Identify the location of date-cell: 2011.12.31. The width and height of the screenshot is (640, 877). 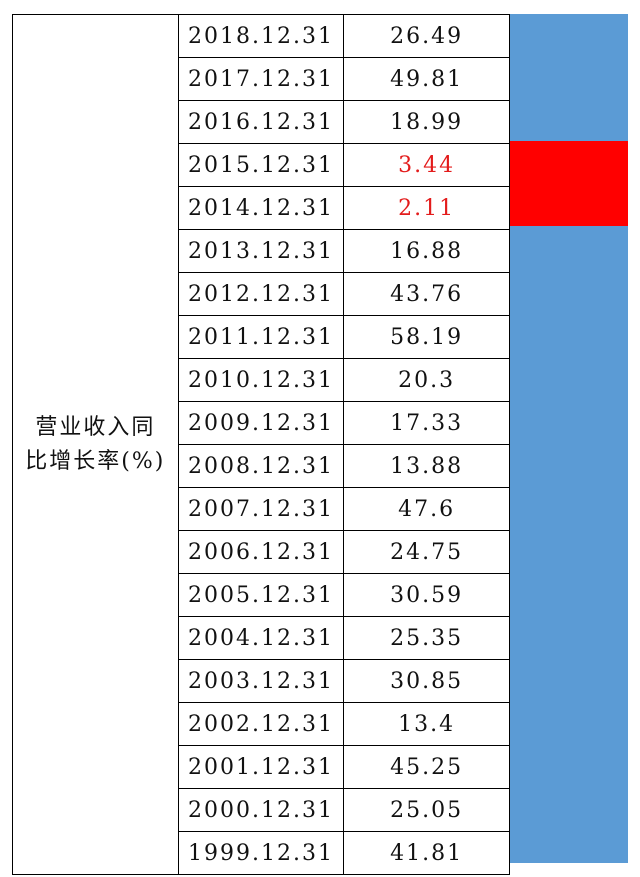
(261, 337).